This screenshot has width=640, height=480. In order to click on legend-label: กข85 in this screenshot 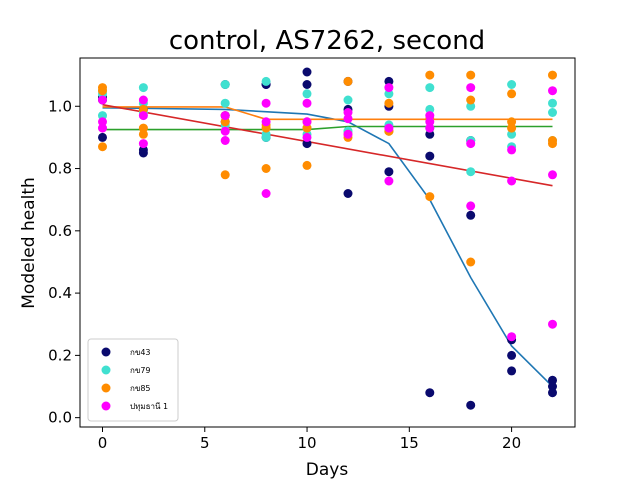, I will do `click(140, 388)`.